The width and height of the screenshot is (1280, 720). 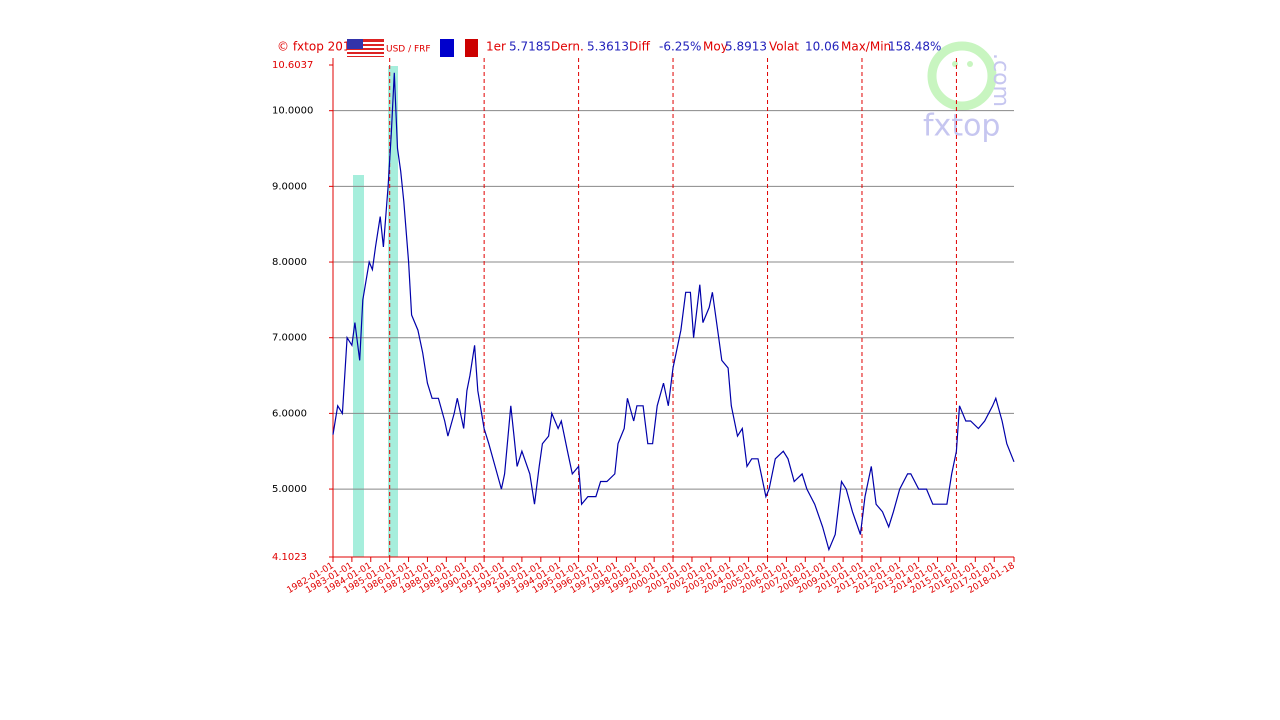 I want to click on stat-label: Diff, so click(x=640, y=47).